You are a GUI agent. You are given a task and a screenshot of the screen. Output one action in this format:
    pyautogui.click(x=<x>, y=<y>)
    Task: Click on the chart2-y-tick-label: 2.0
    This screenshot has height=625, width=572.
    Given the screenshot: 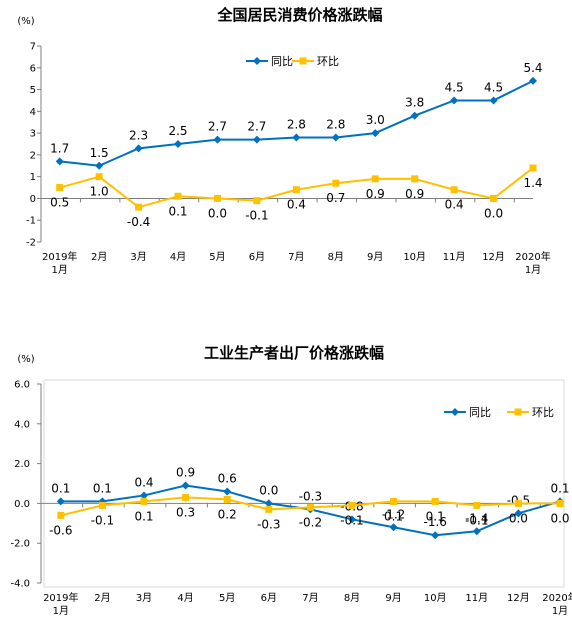 What is the action you would take?
    pyautogui.click(x=22, y=464)
    